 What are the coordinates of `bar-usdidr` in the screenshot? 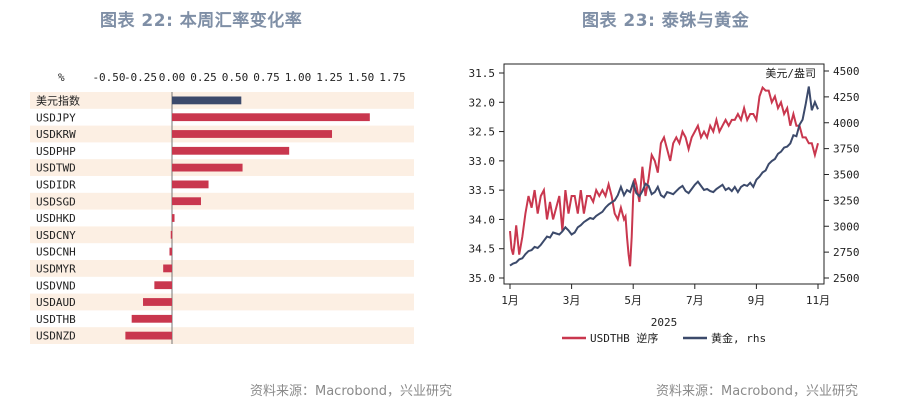 It's located at (190, 184).